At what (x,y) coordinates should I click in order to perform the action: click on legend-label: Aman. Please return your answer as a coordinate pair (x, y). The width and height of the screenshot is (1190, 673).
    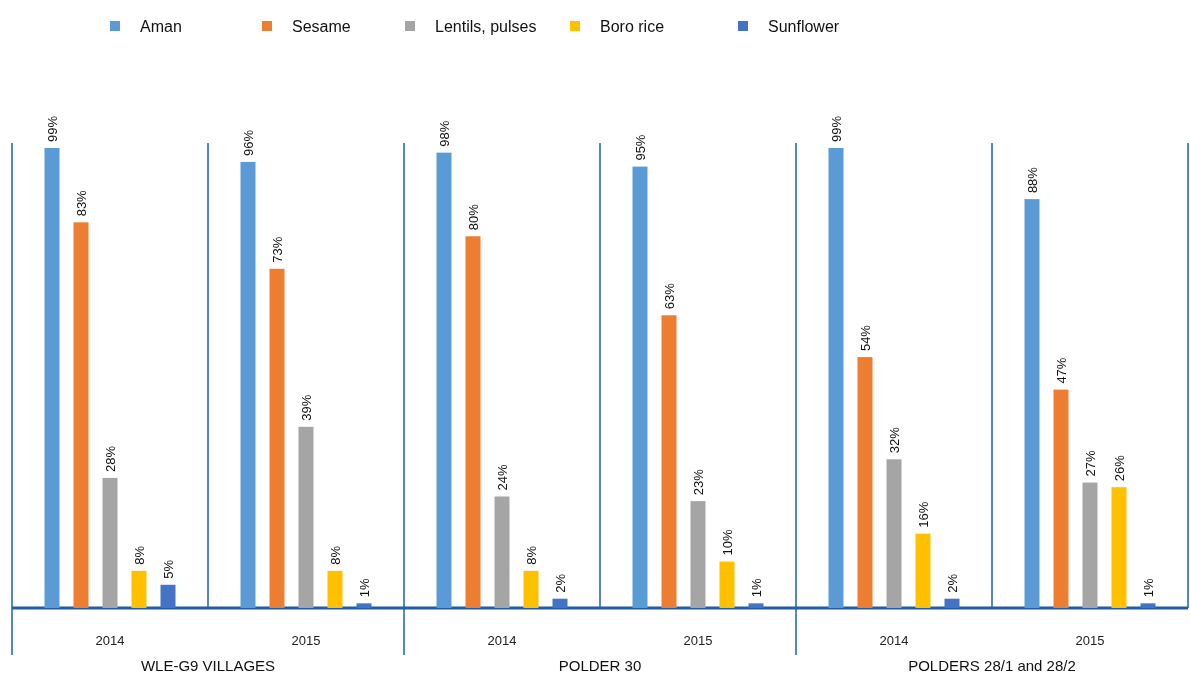
    Looking at the image, I should click on (161, 26).